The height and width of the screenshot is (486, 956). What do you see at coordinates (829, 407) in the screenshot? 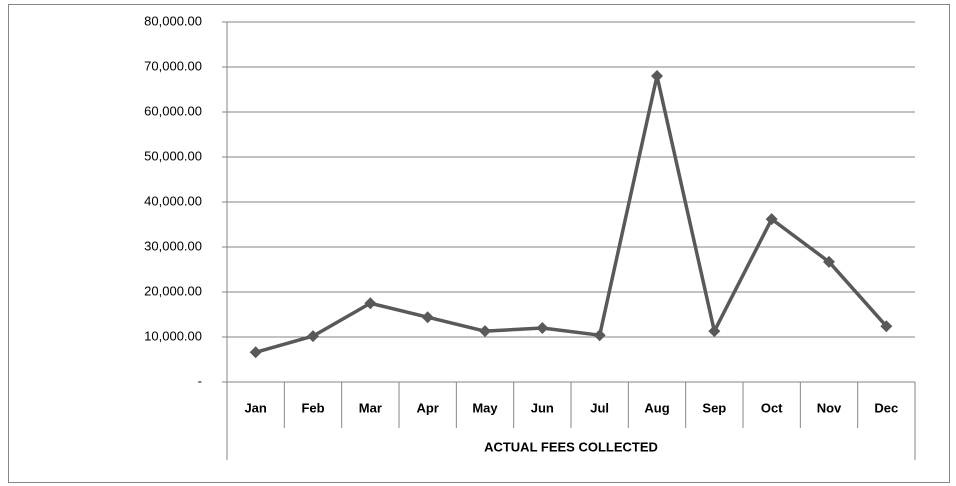
I see `x-tick-label: Nov` at bounding box center [829, 407].